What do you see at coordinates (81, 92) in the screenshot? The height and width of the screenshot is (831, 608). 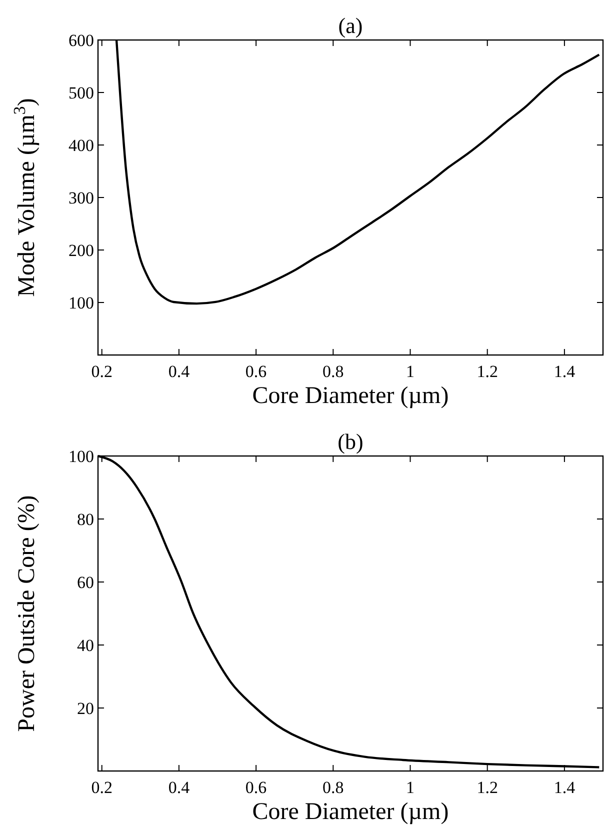 I see `y-tick-label: 500` at bounding box center [81, 92].